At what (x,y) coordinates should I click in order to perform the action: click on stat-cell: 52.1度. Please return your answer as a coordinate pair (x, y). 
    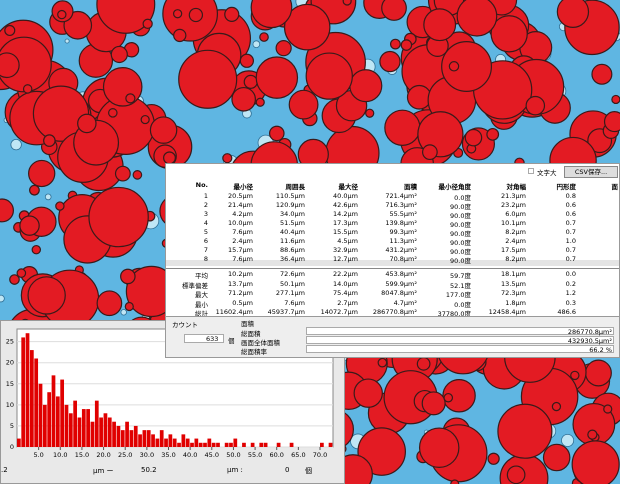
    Looking at the image, I should click on (460, 285).